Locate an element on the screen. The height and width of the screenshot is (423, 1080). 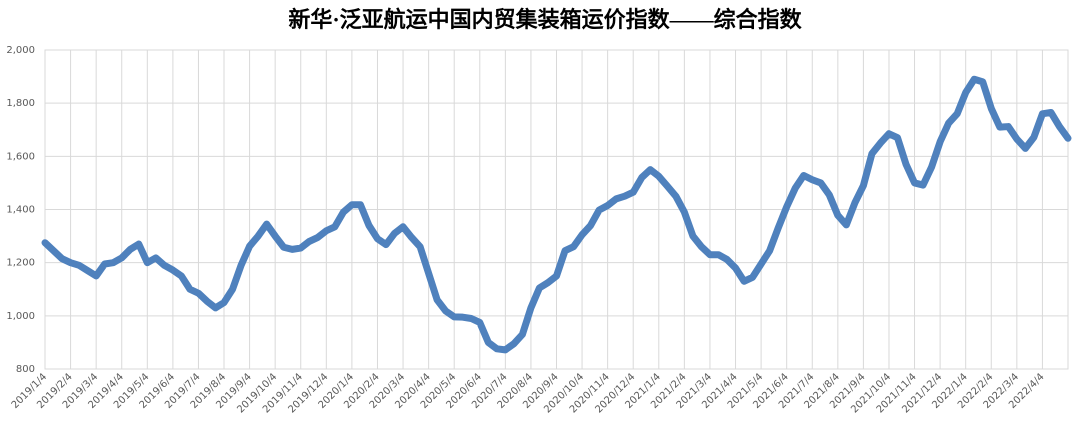
y-tick-label: 1,400 is located at coordinates (20, 210).